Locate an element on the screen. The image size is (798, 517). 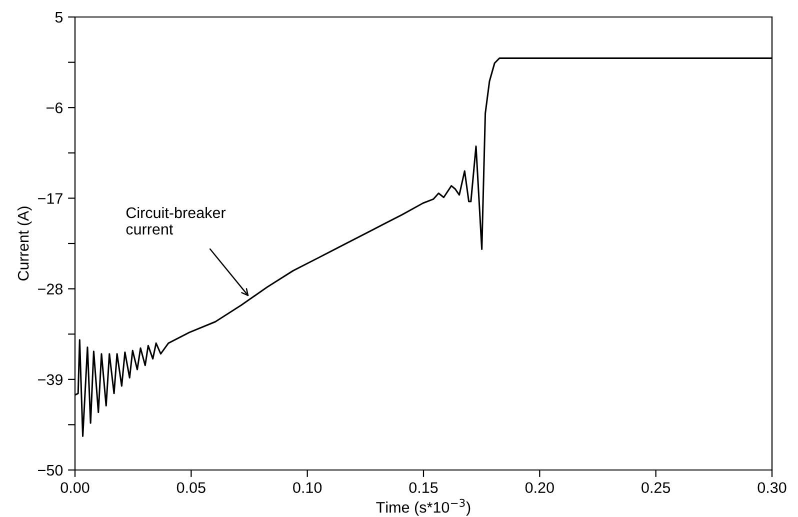
x-axis-title: Time (s*10$^{−3}$) is located at coordinates (423, 507).